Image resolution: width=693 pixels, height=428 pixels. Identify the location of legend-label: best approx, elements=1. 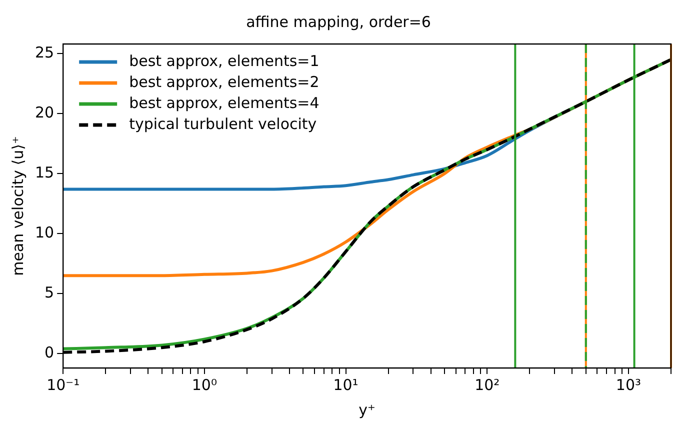
(224, 61).